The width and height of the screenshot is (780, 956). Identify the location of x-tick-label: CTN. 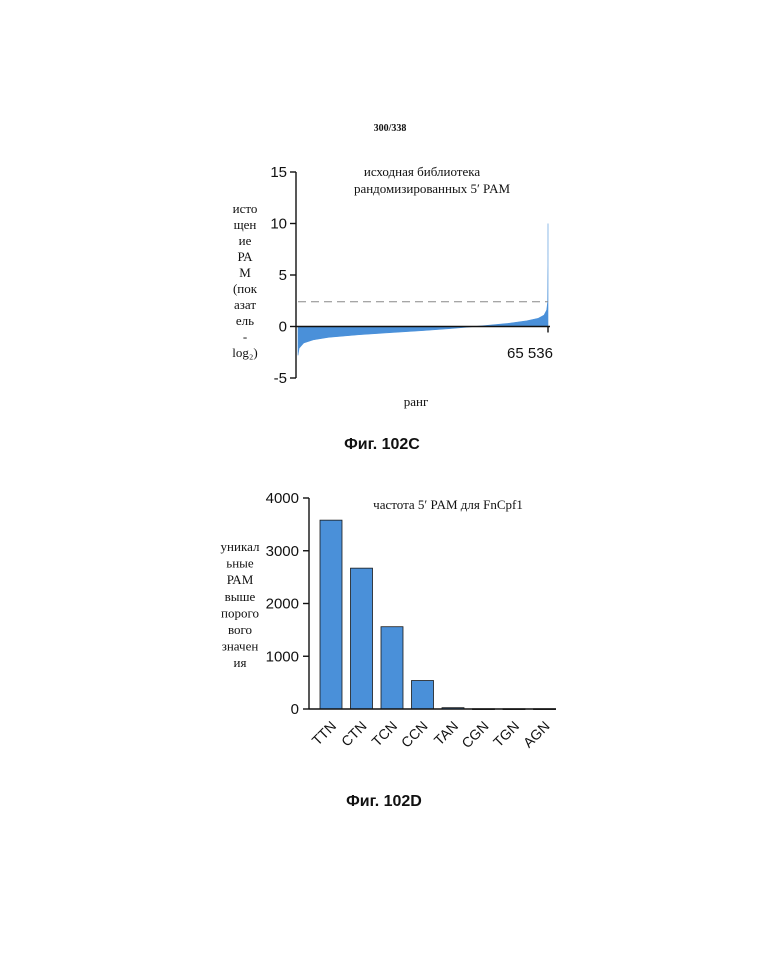
(354, 734).